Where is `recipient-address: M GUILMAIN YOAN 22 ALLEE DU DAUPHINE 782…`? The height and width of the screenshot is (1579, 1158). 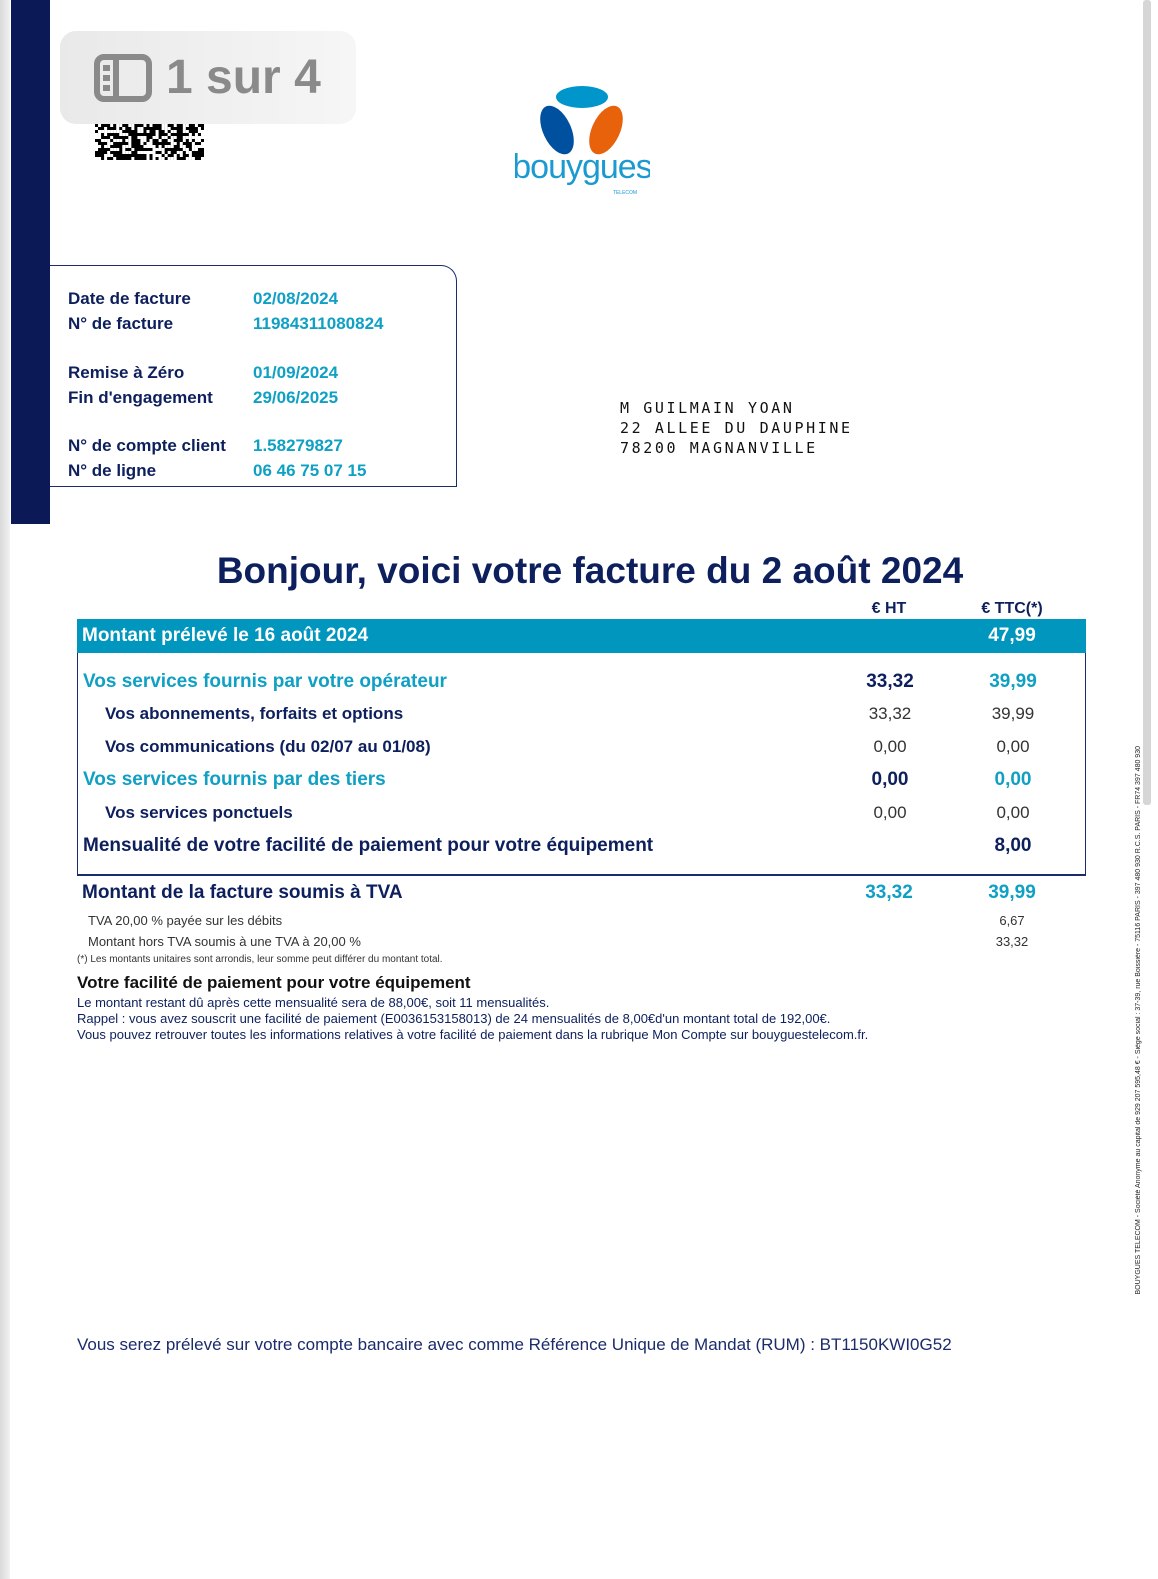
recipient-address: M GUILMAIN YOAN 22 ALLEE DU DAUPHINE 782… is located at coordinates (736, 428).